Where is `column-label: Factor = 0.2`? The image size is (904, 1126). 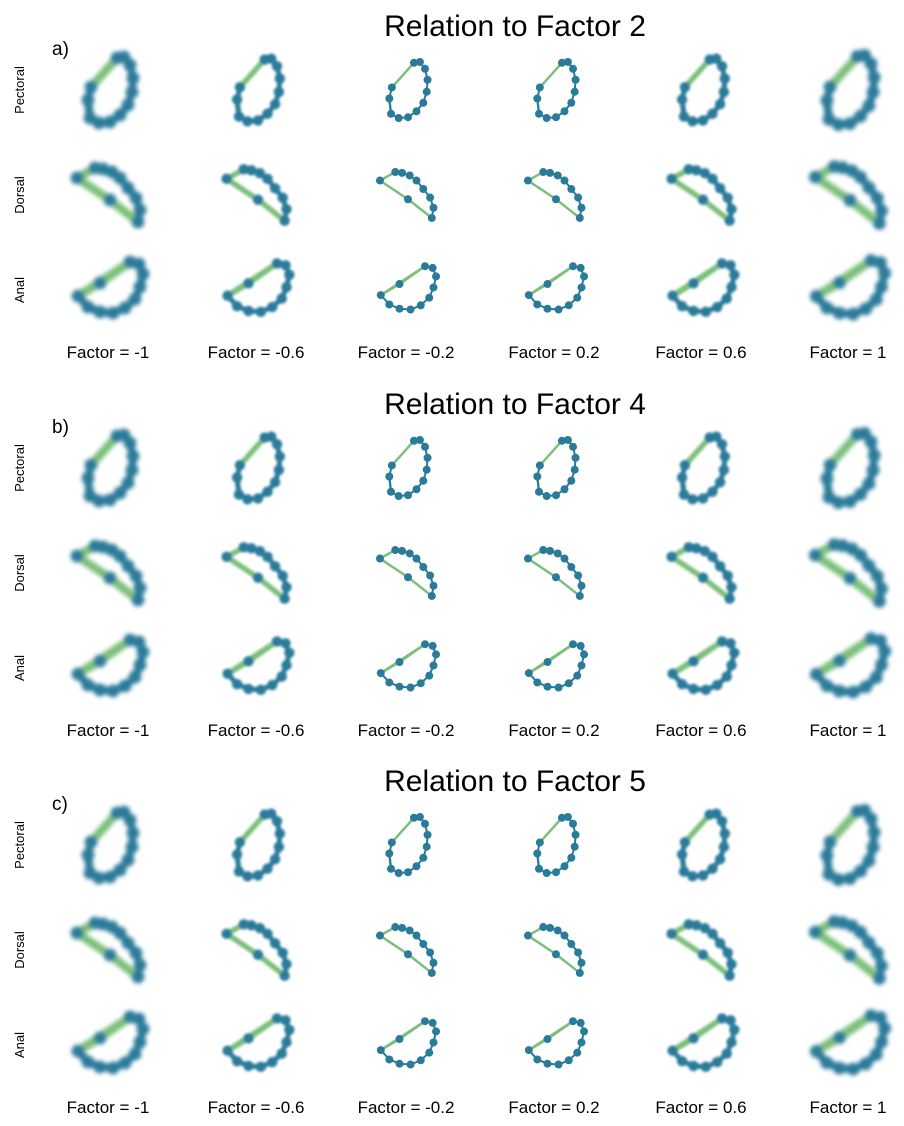 column-label: Factor = 0.2 is located at coordinates (553, 730).